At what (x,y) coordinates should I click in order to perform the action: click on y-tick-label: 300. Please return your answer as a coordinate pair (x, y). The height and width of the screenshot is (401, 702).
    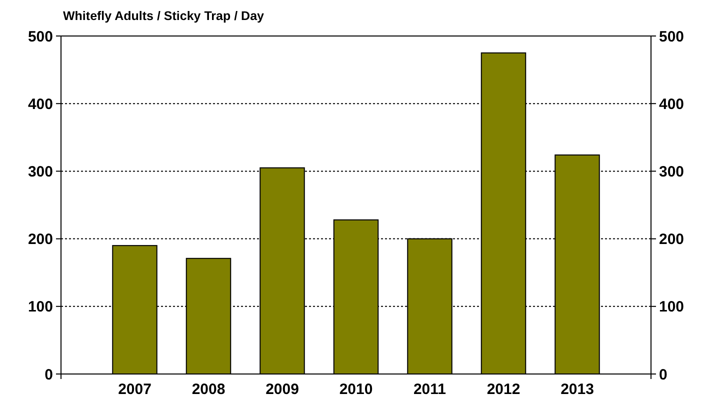
    Looking at the image, I should click on (40, 171).